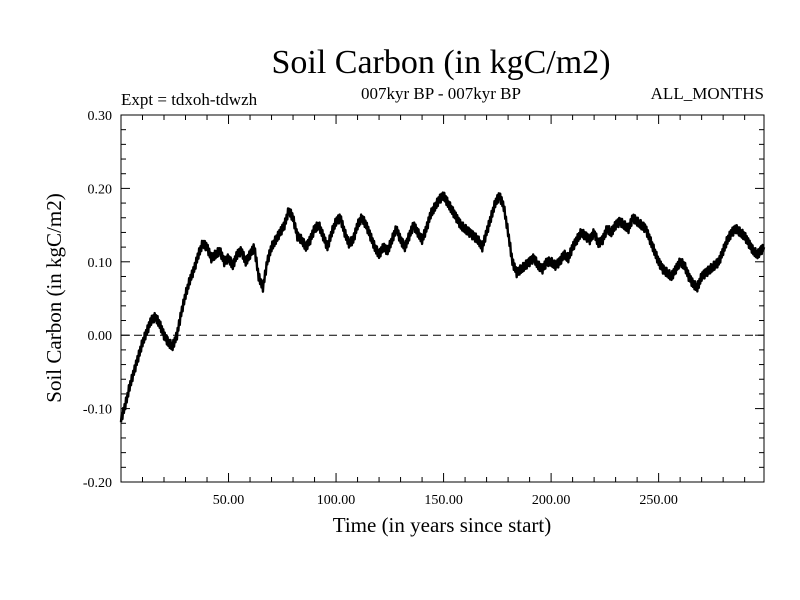 The image size is (800, 600). What do you see at coordinates (100, 189) in the screenshot?
I see `y-tick-label: 0.20` at bounding box center [100, 189].